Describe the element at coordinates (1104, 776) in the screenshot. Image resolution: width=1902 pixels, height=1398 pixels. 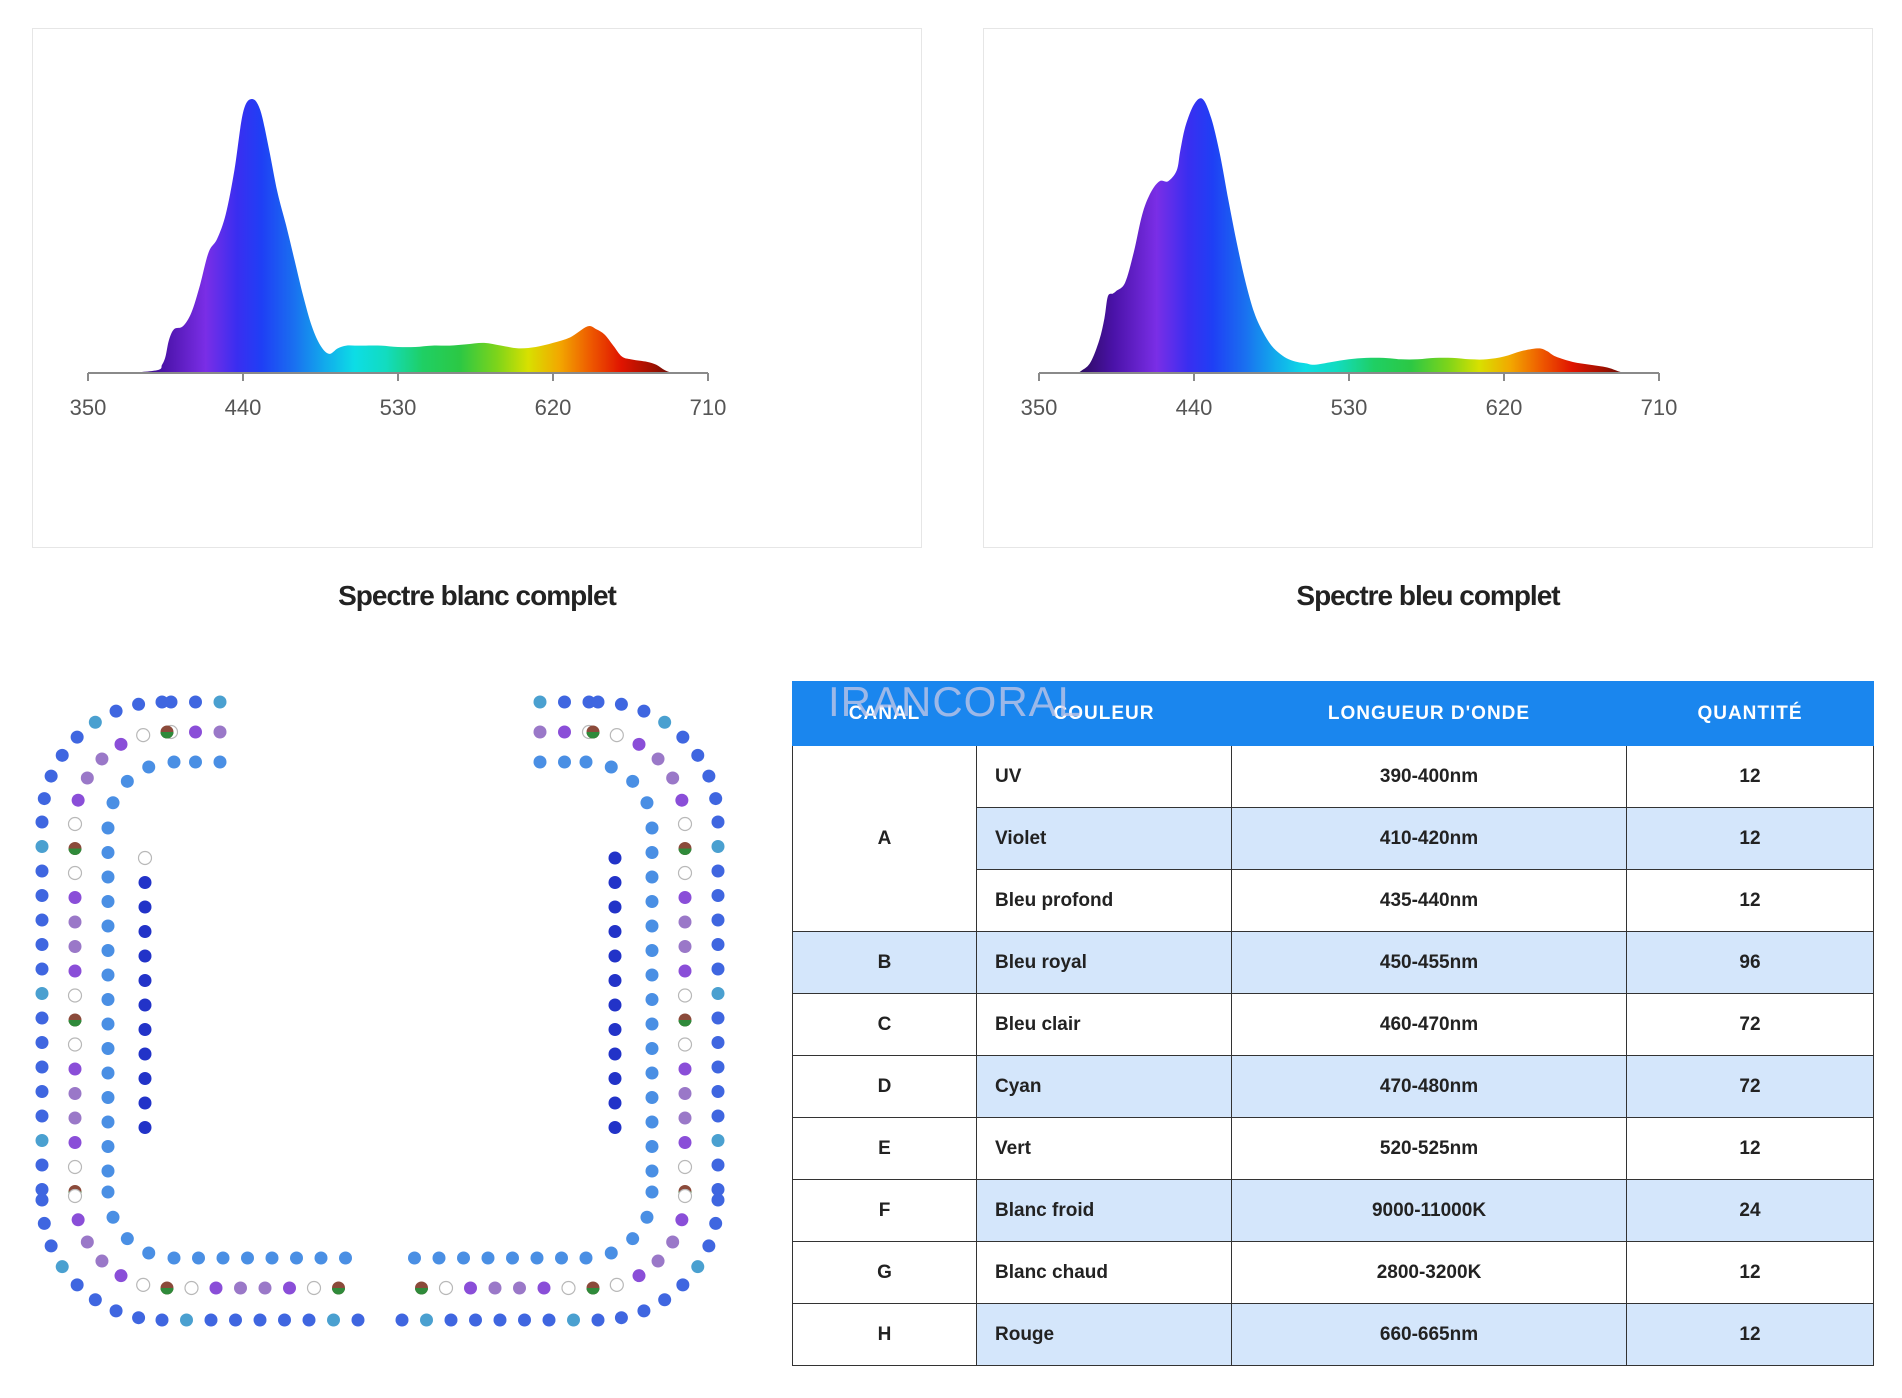
I see `cell-color: UV` at that location.